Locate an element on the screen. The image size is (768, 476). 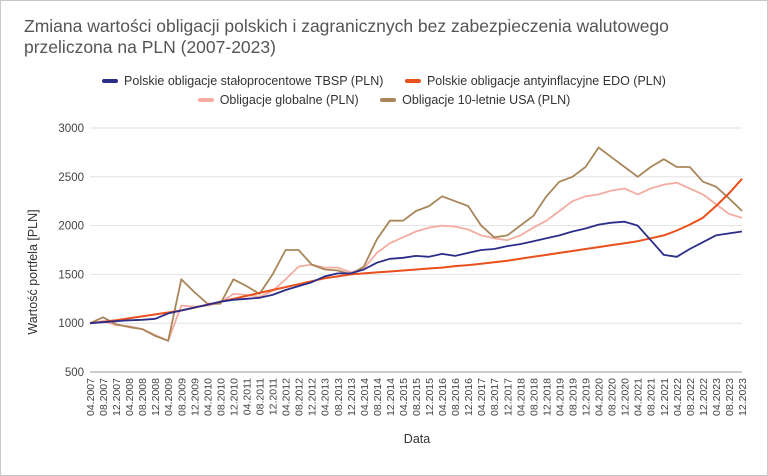
legend-item-global: Obligacje globalne (PLN) is located at coordinates (278, 100).